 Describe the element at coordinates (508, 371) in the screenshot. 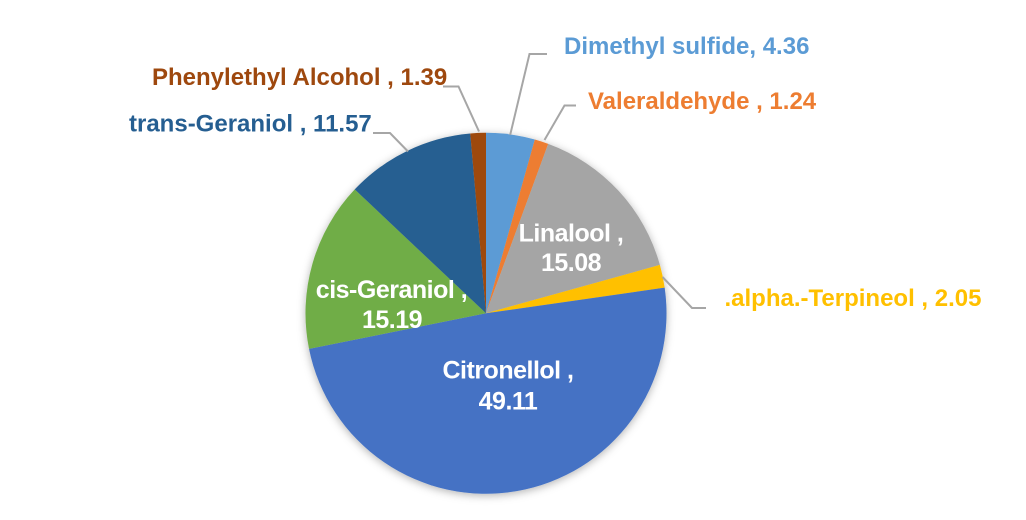

I see `svg-text: Citronellol ,` at that location.